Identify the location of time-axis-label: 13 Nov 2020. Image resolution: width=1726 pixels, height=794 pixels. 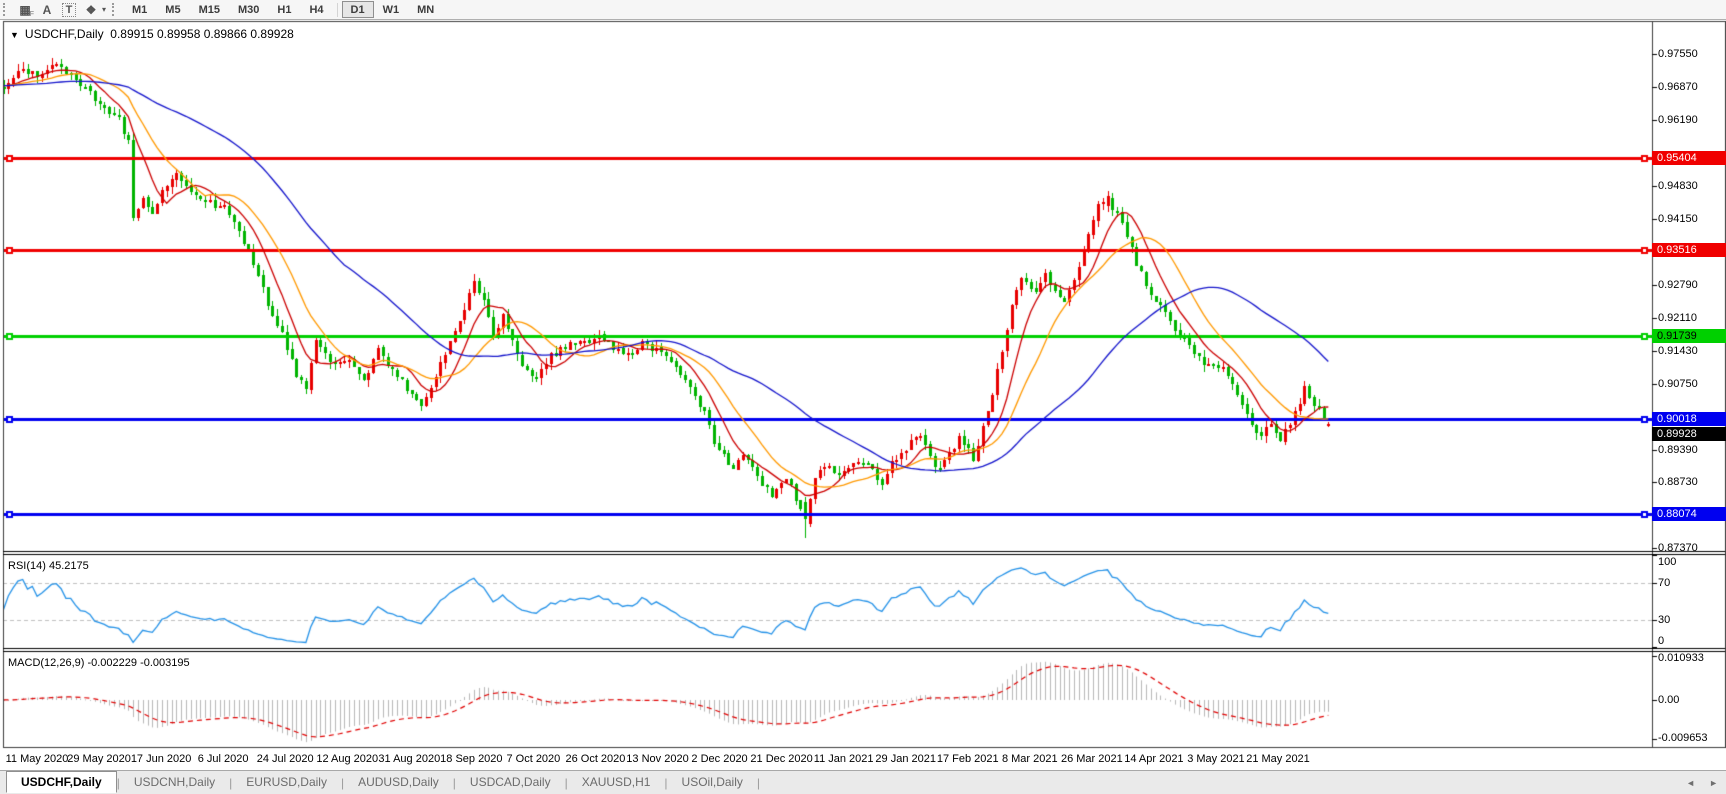
(657, 759).